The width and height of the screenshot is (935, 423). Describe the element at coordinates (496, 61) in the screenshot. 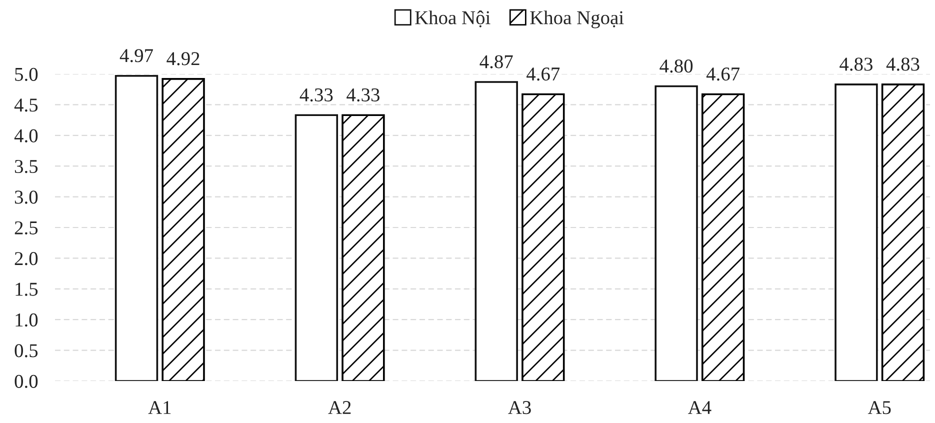

I see `data-label: 4.87` at that location.